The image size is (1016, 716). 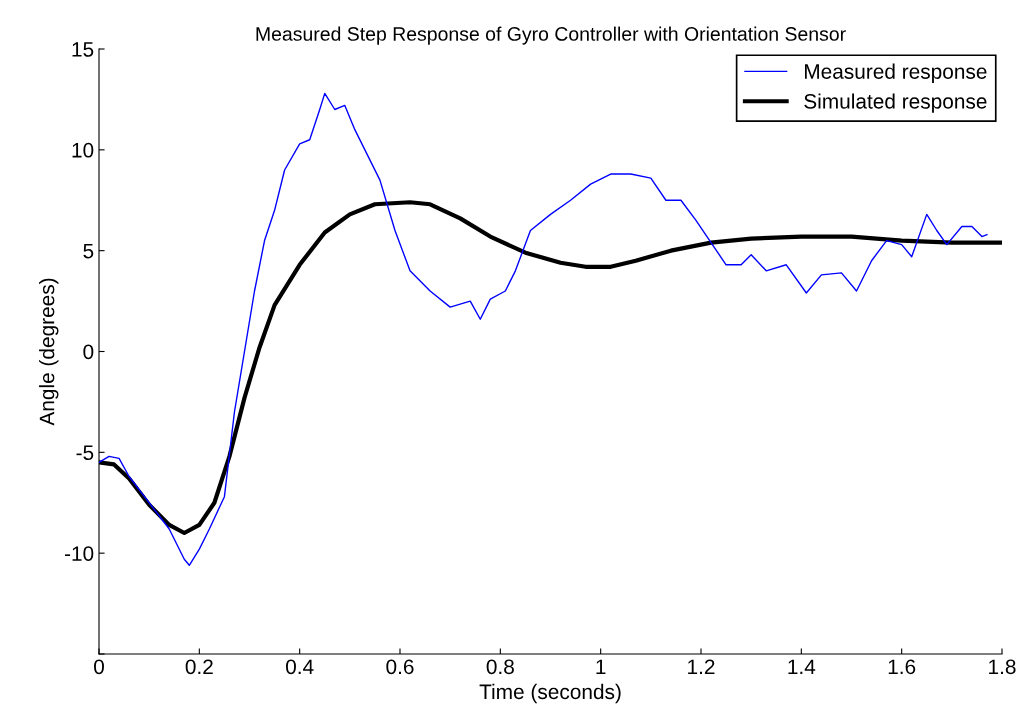 I want to click on y-tick-label: 15, so click(x=83, y=49).